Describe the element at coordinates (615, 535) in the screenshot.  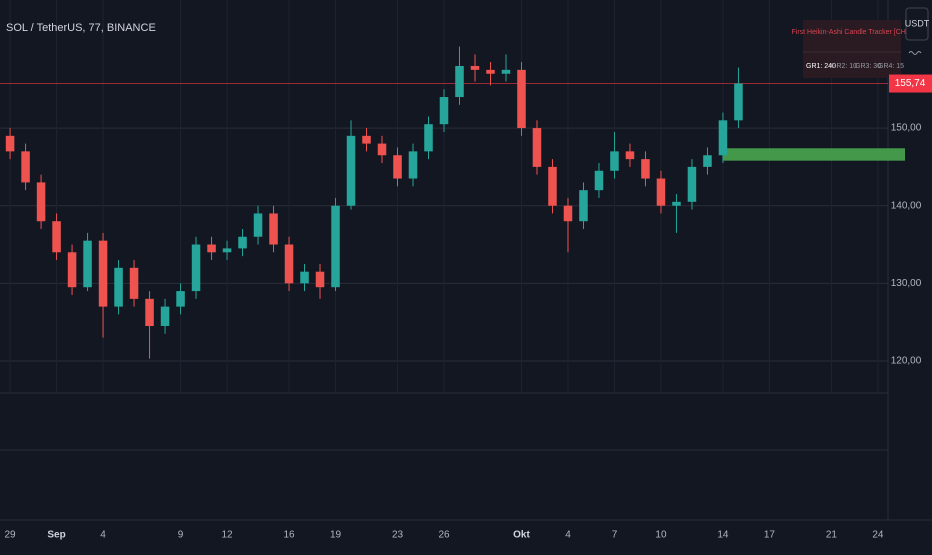
I see `x-tick-label: 7` at that location.